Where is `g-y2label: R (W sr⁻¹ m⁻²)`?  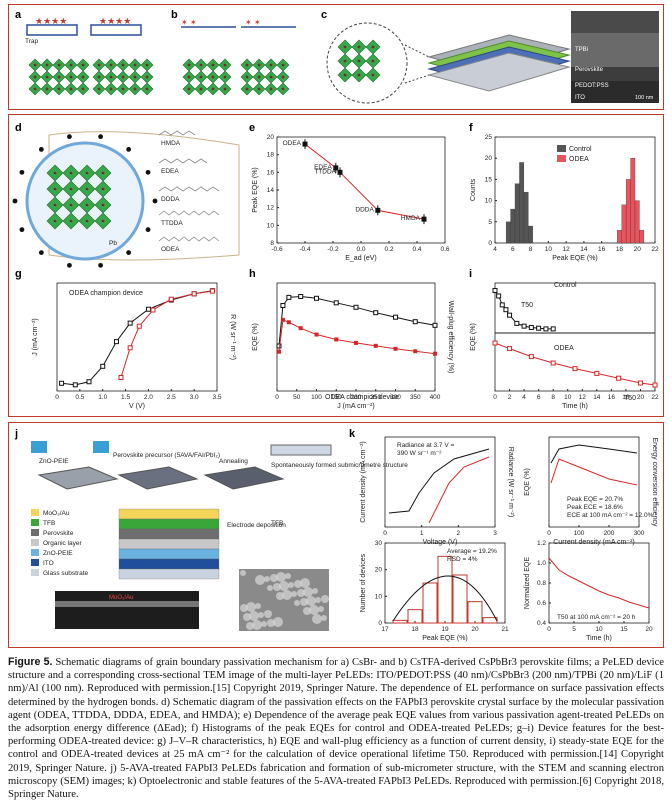
g-y2label: R (W sr⁻¹ m⁻²) is located at coordinates (232, 337).